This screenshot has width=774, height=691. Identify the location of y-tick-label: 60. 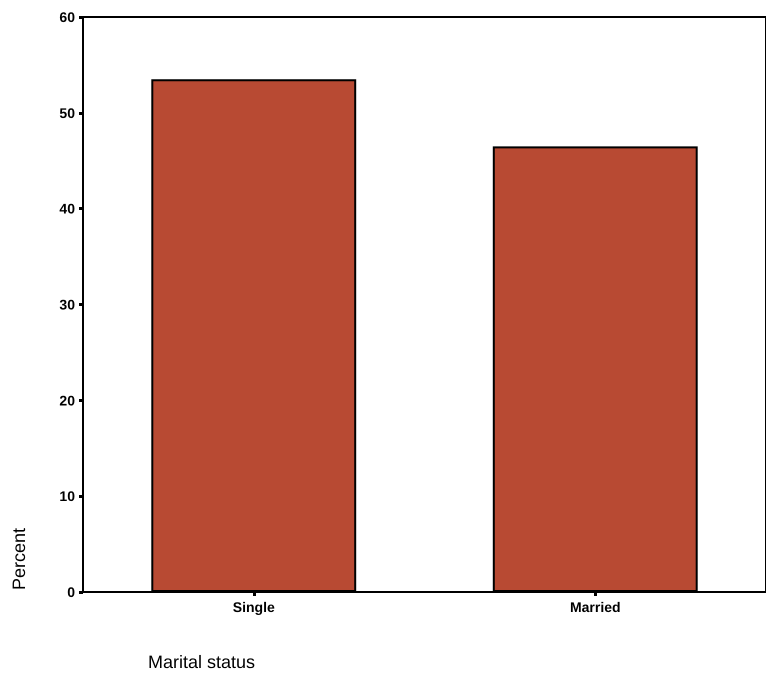
(67, 17).